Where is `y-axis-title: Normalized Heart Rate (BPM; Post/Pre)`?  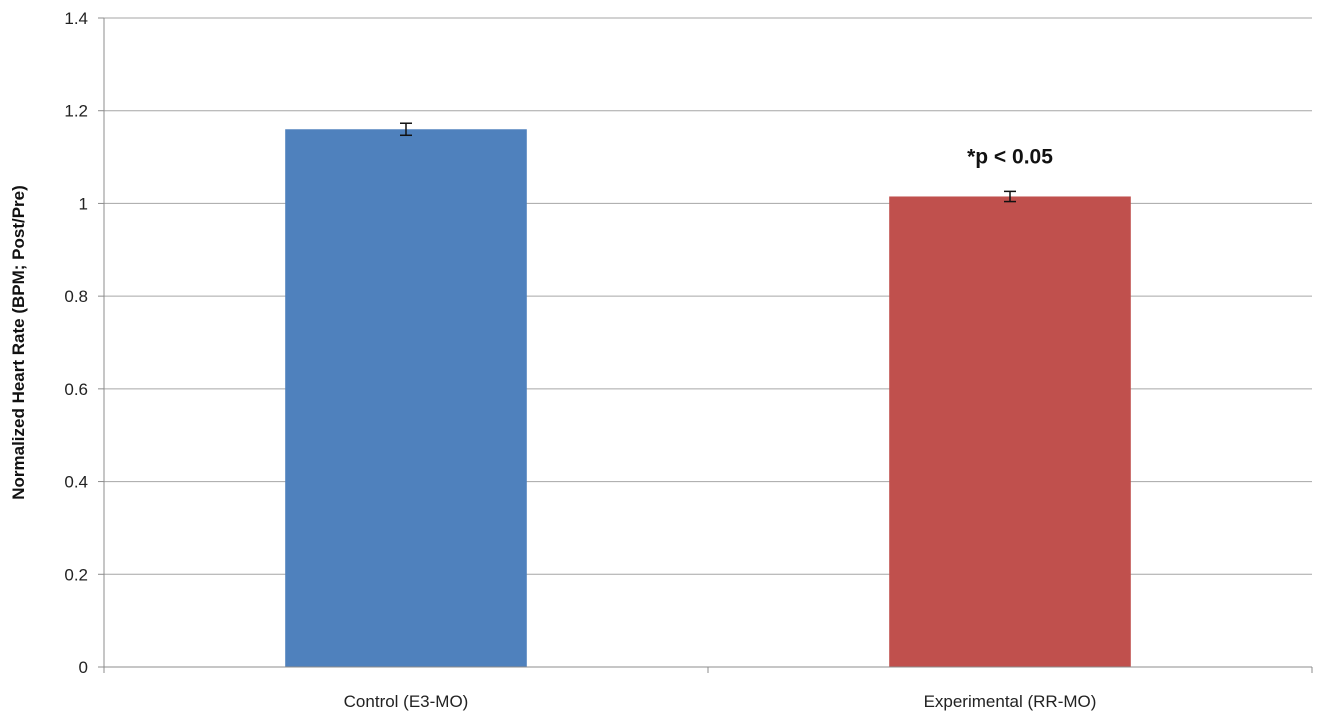 y-axis-title: Normalized Heart Rate (BPM; Post/Pre) is located at coordinates (18, 342).